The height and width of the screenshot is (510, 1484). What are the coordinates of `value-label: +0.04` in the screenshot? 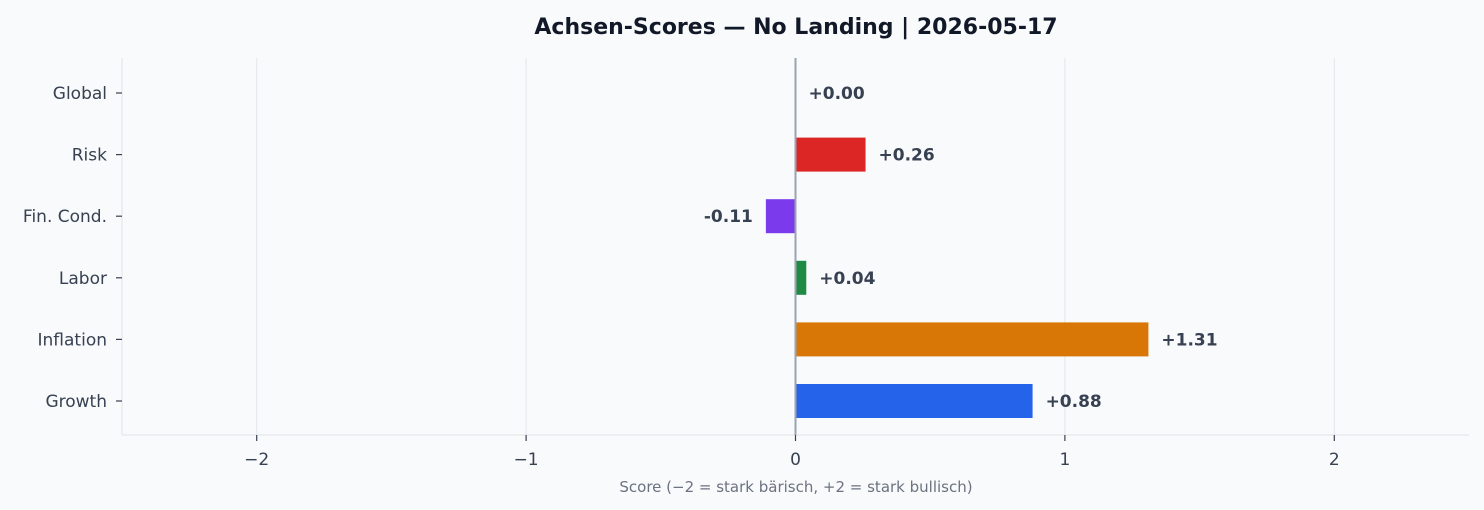 It's located at (847, 279).